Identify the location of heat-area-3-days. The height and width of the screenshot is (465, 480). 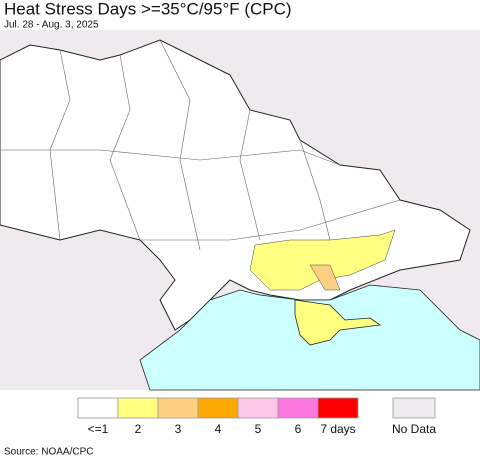
(325, 277).